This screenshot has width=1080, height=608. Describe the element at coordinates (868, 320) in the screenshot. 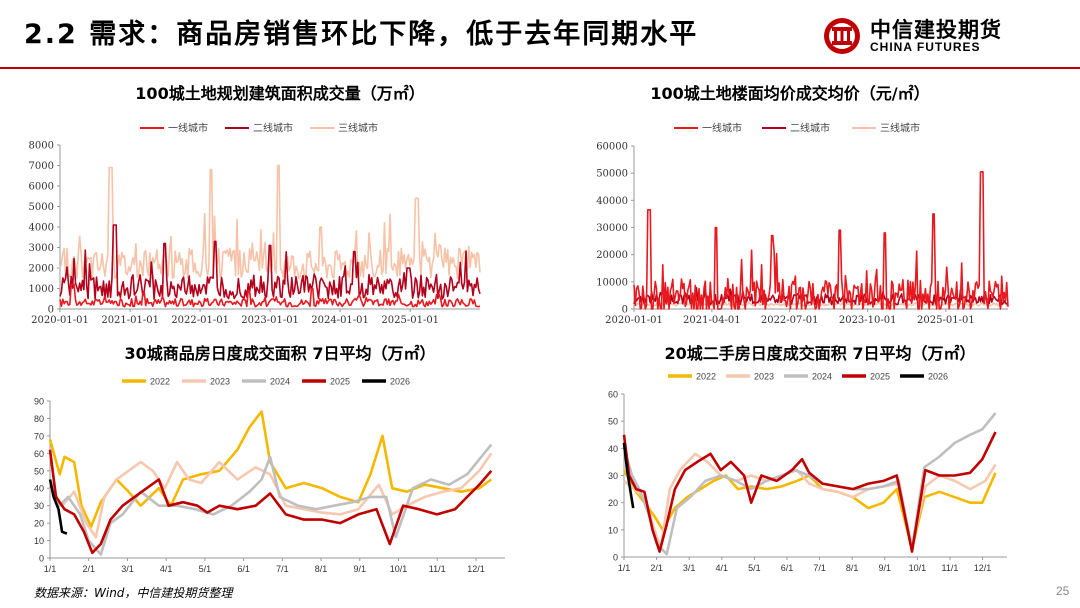

I see `x-tick-label: 2023-10-01` at that location.